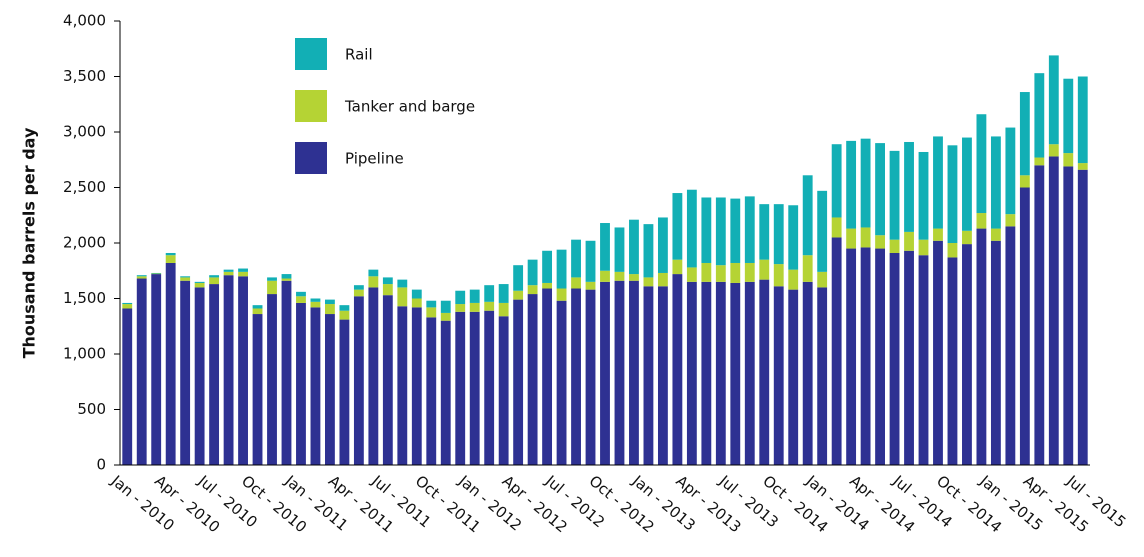 This screenshot has height=557, width=1144. What do you see at coordinates (29, 242) in the screenshot?
I see `y-axis-label: Thousand barrels per day` at bounding box center [29, 242].